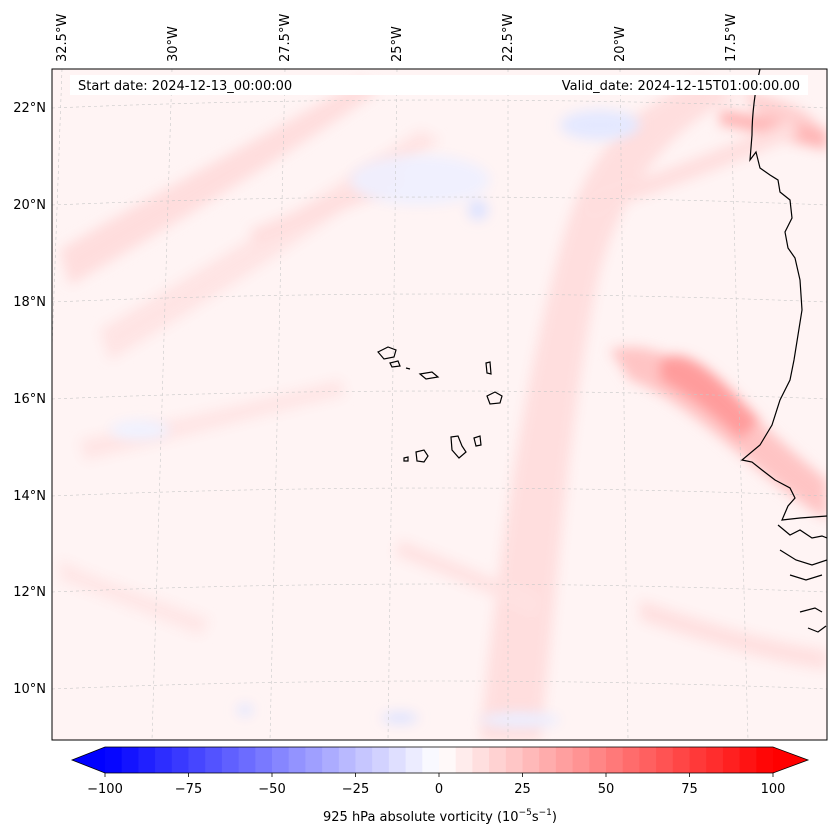 This screenshot has height=839, width=837. I want to click on date-header-box, so click(439, 85).